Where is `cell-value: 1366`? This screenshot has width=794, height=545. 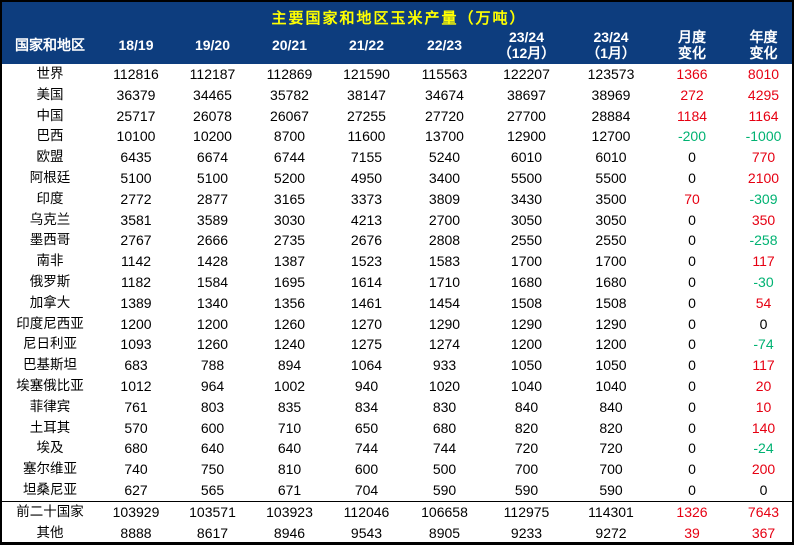 cell-value: 1366 is located at coordinates (692, 74).